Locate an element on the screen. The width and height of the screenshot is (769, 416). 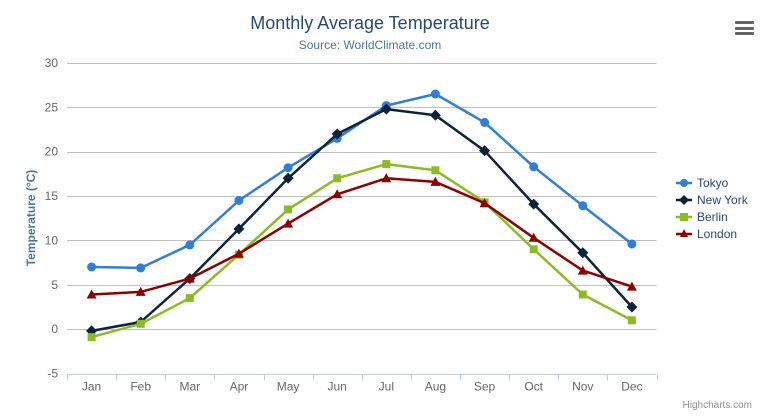
london-series-marker-icon is located at coordinates (684, 232).